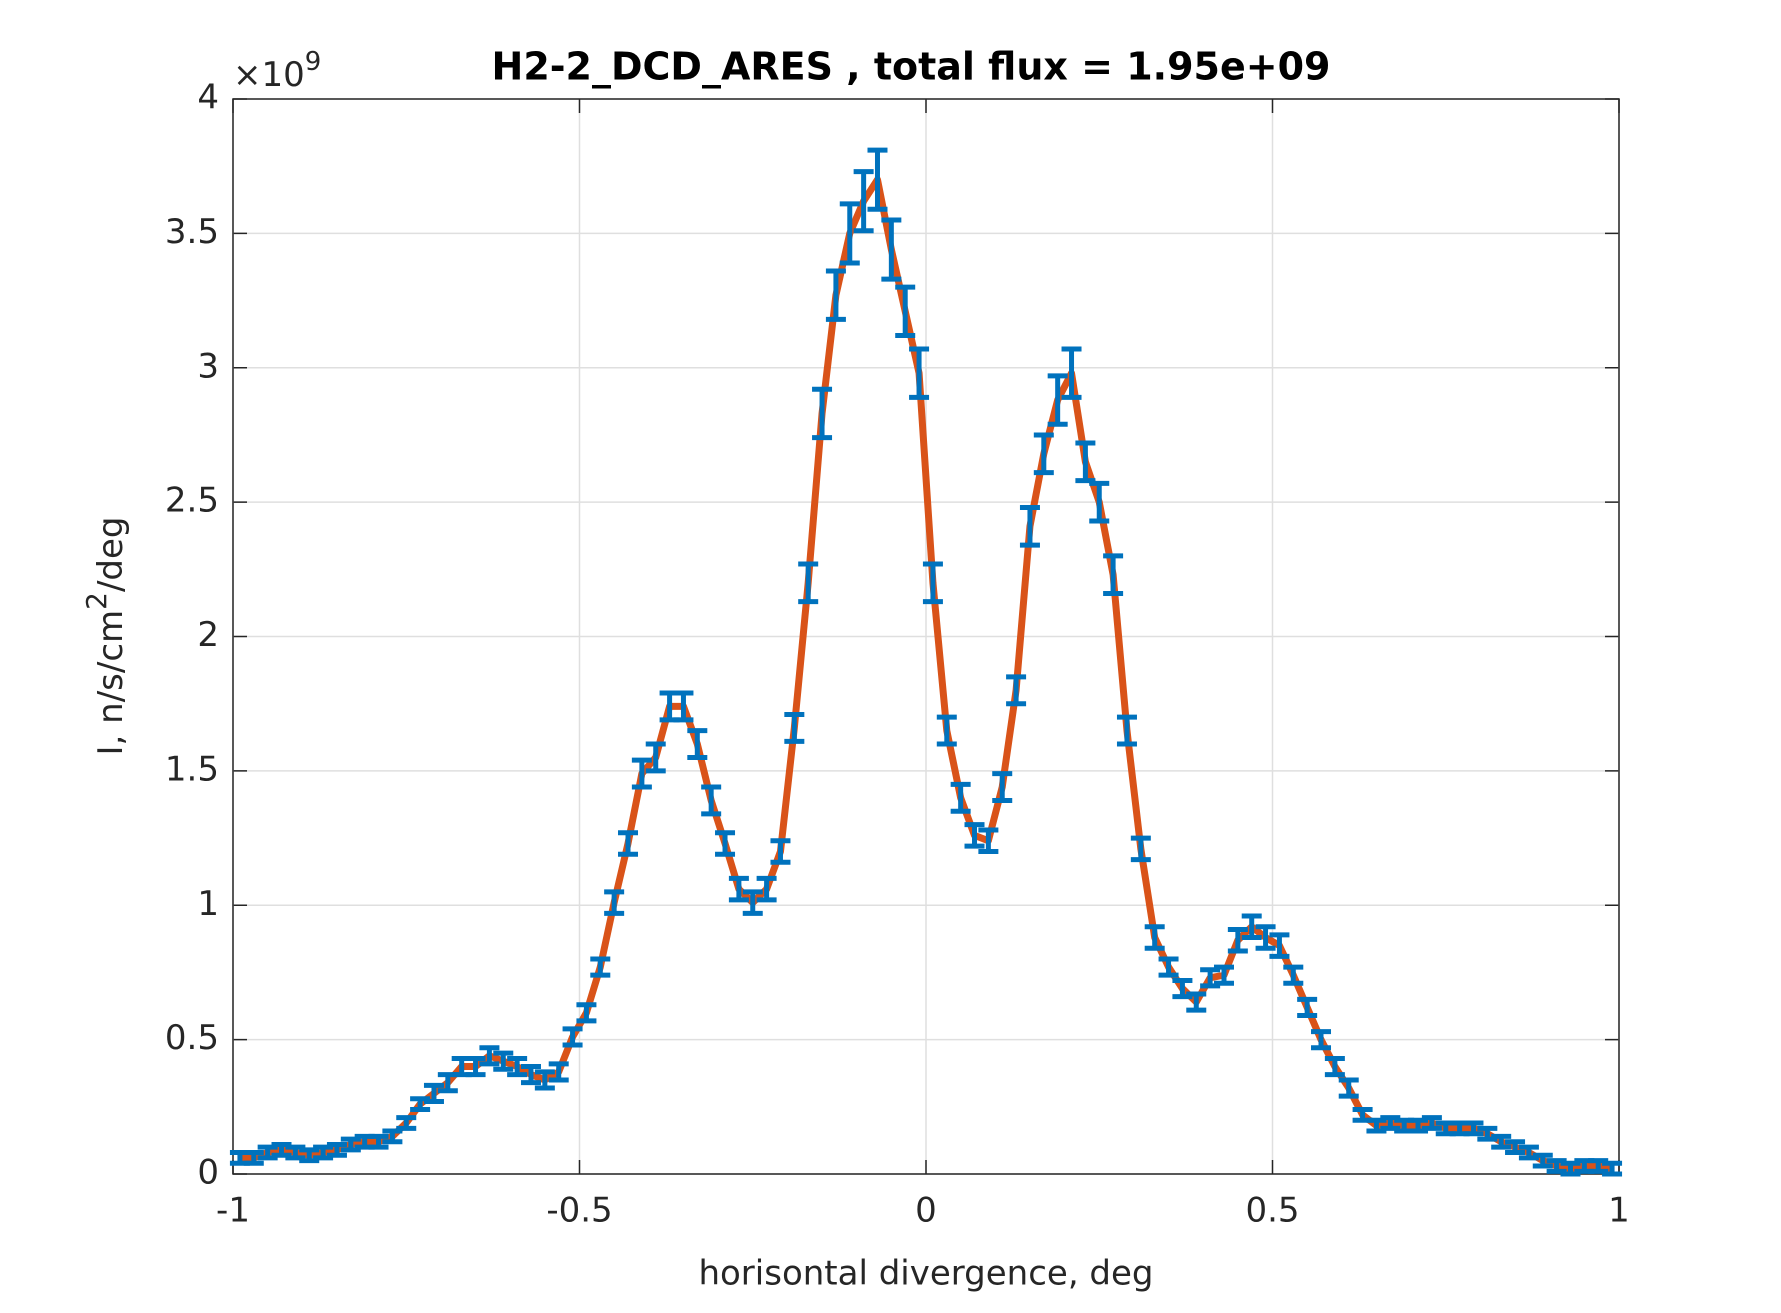  I want to click on y-tick-label: 1.5, so click(192, 769).